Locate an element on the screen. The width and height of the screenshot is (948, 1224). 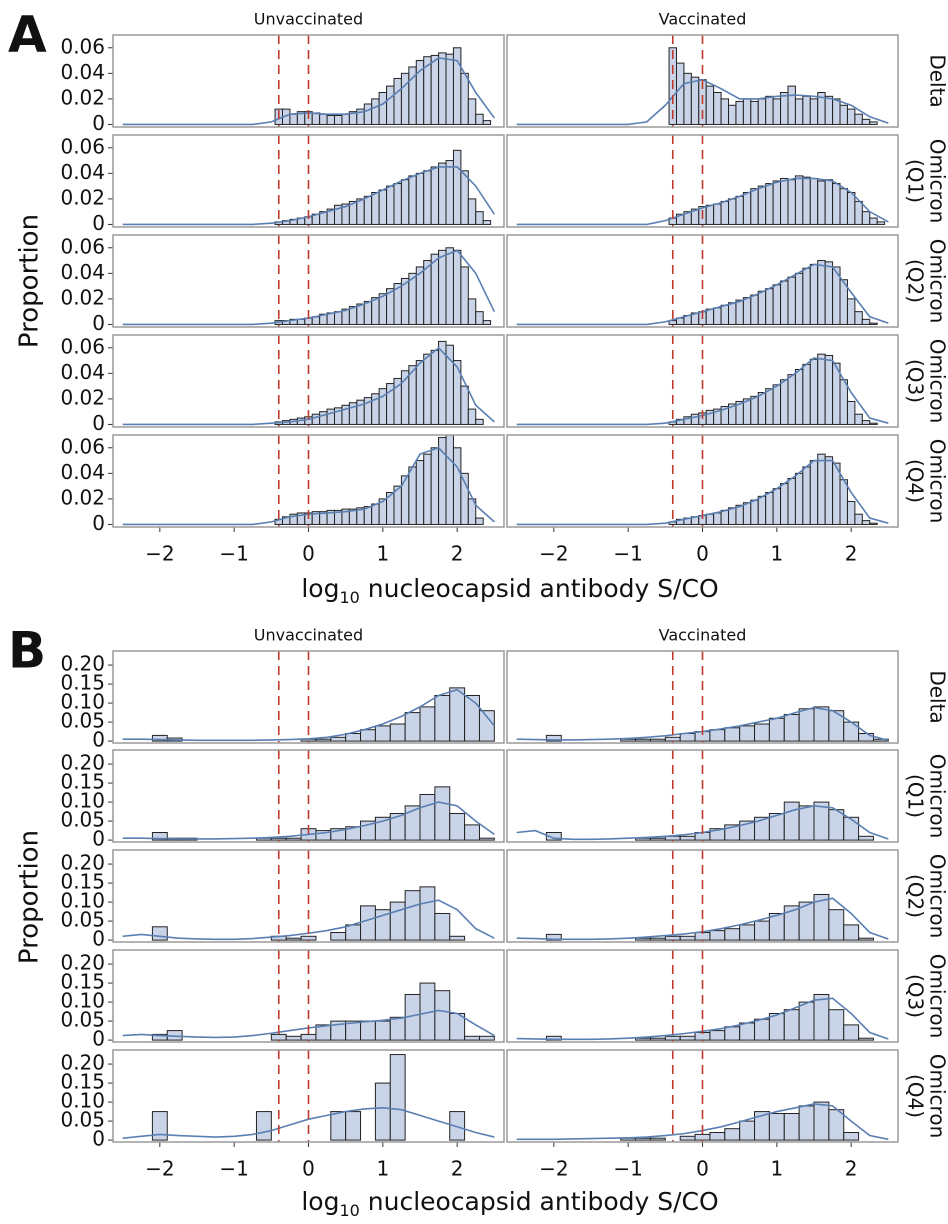
y-tick-label: 0.04 is located at coordinates (82, 372).